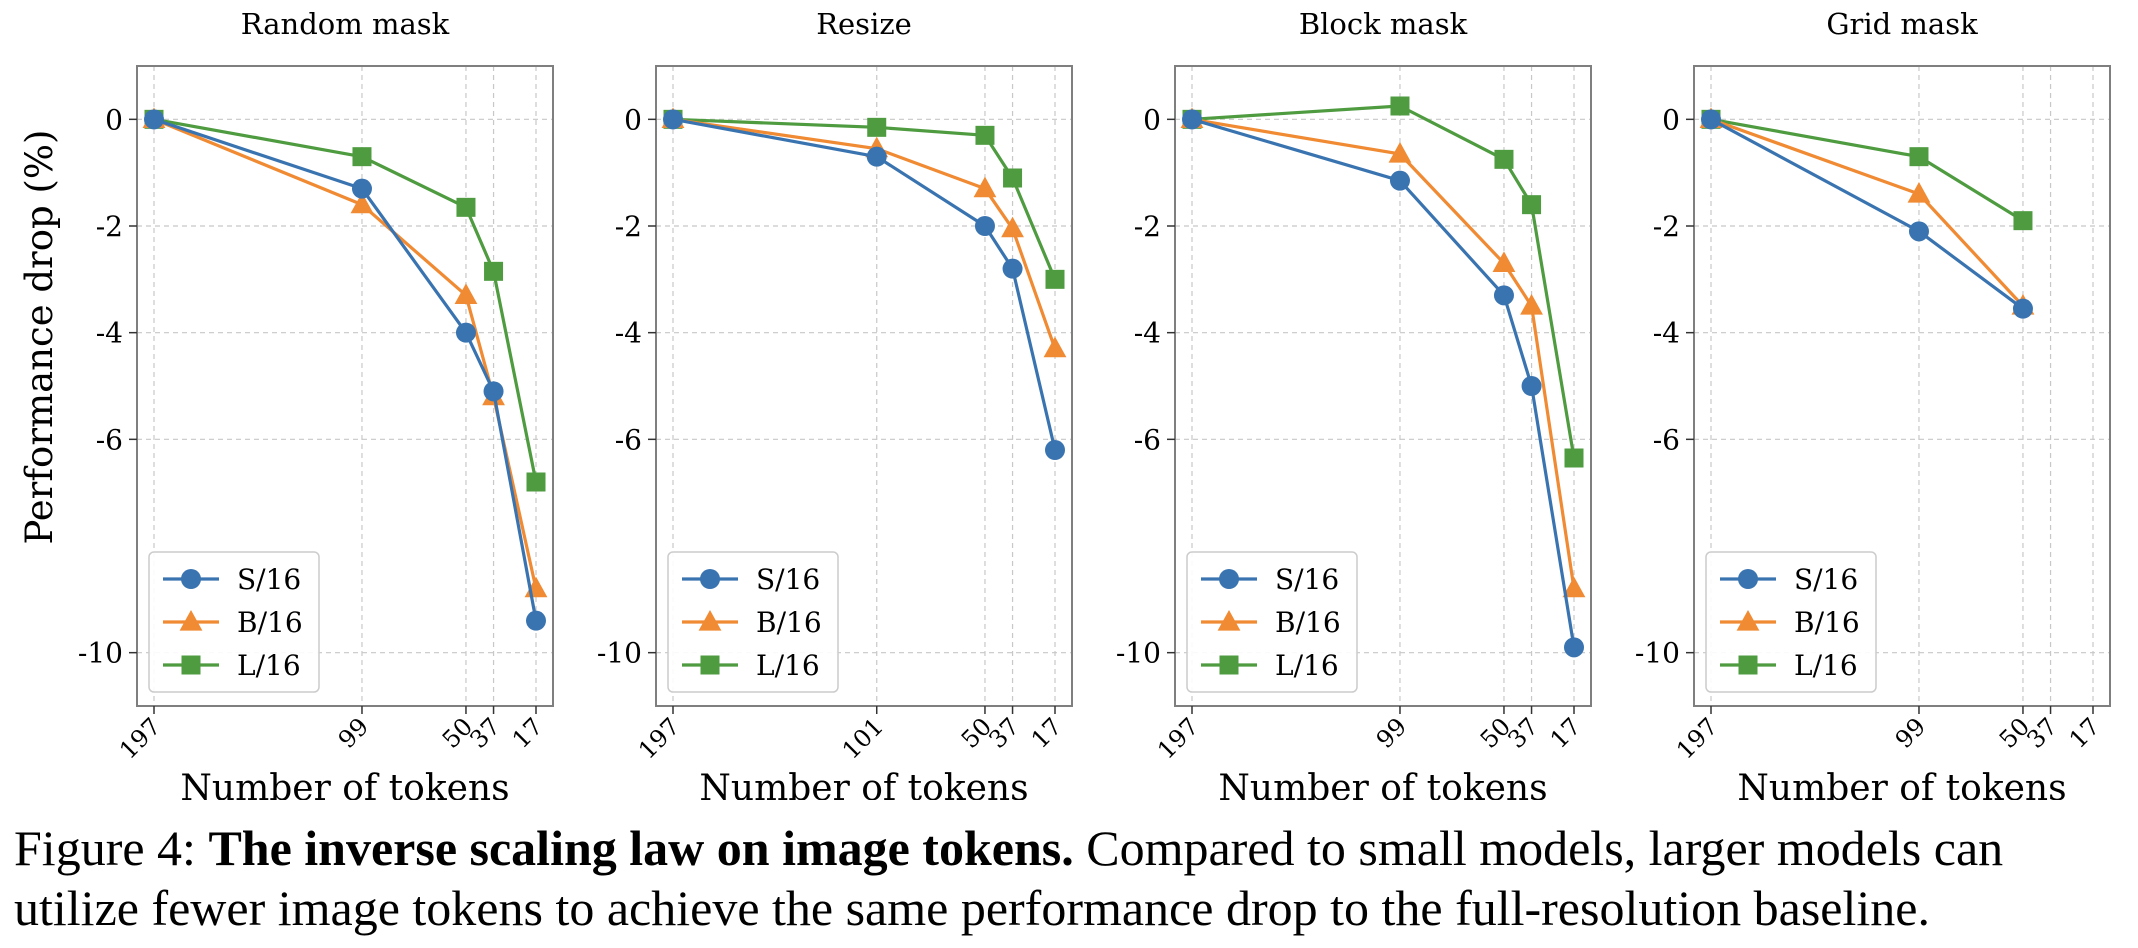 The height and width of the screenshot is (948, 2138). I want to click on chart-title: Grid mask, so click(1902, 24).